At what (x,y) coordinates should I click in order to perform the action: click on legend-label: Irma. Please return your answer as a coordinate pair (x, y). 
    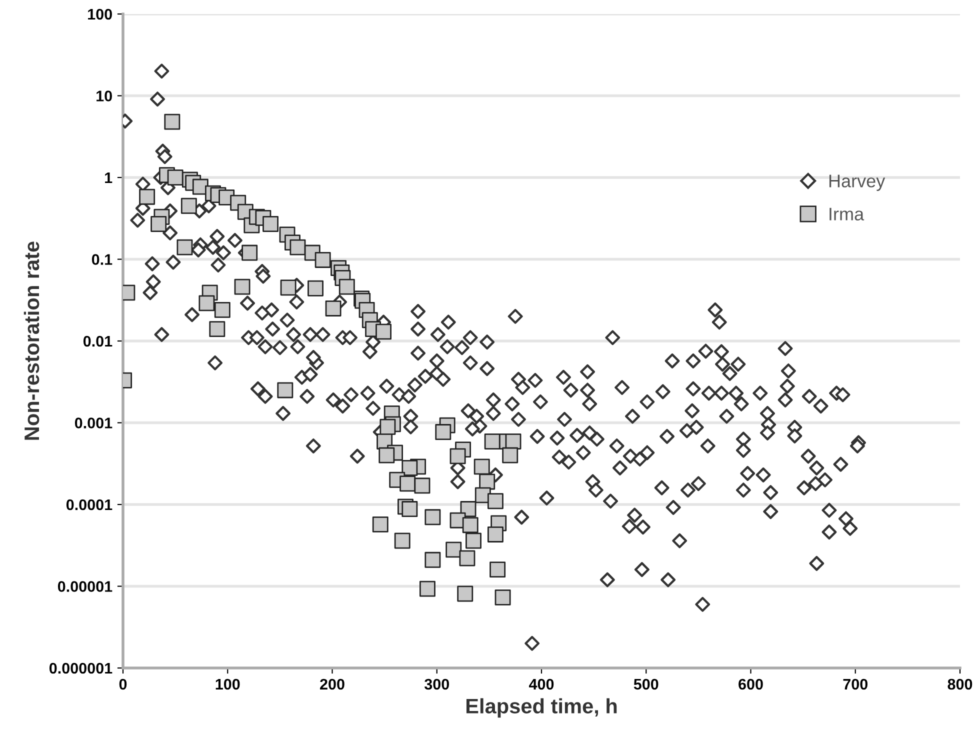
    Looking at the image, I should click on (847, 214).